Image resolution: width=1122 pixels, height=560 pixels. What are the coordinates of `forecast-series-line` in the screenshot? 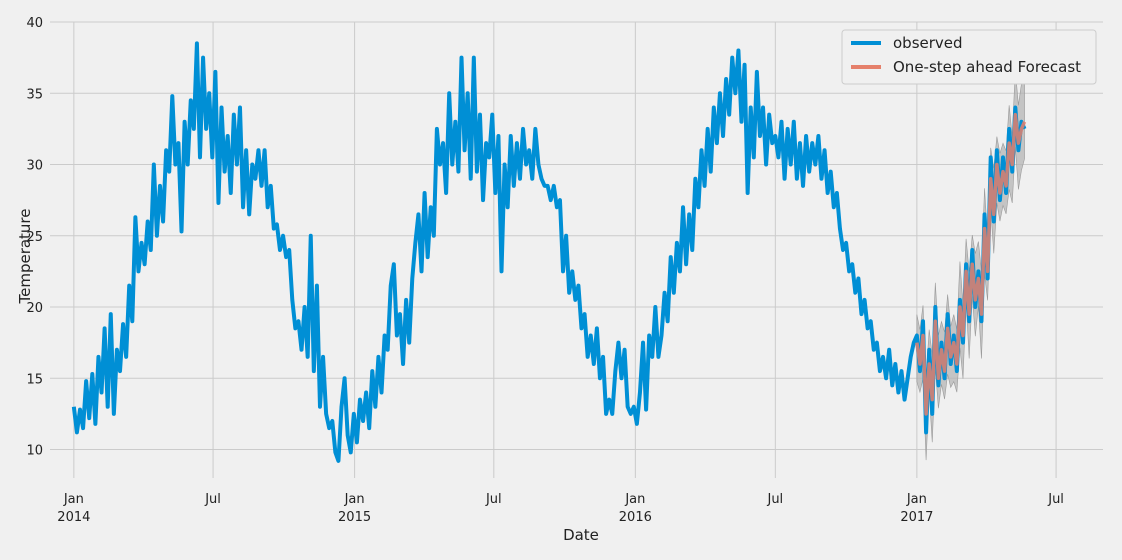 It's located at (971, 264).